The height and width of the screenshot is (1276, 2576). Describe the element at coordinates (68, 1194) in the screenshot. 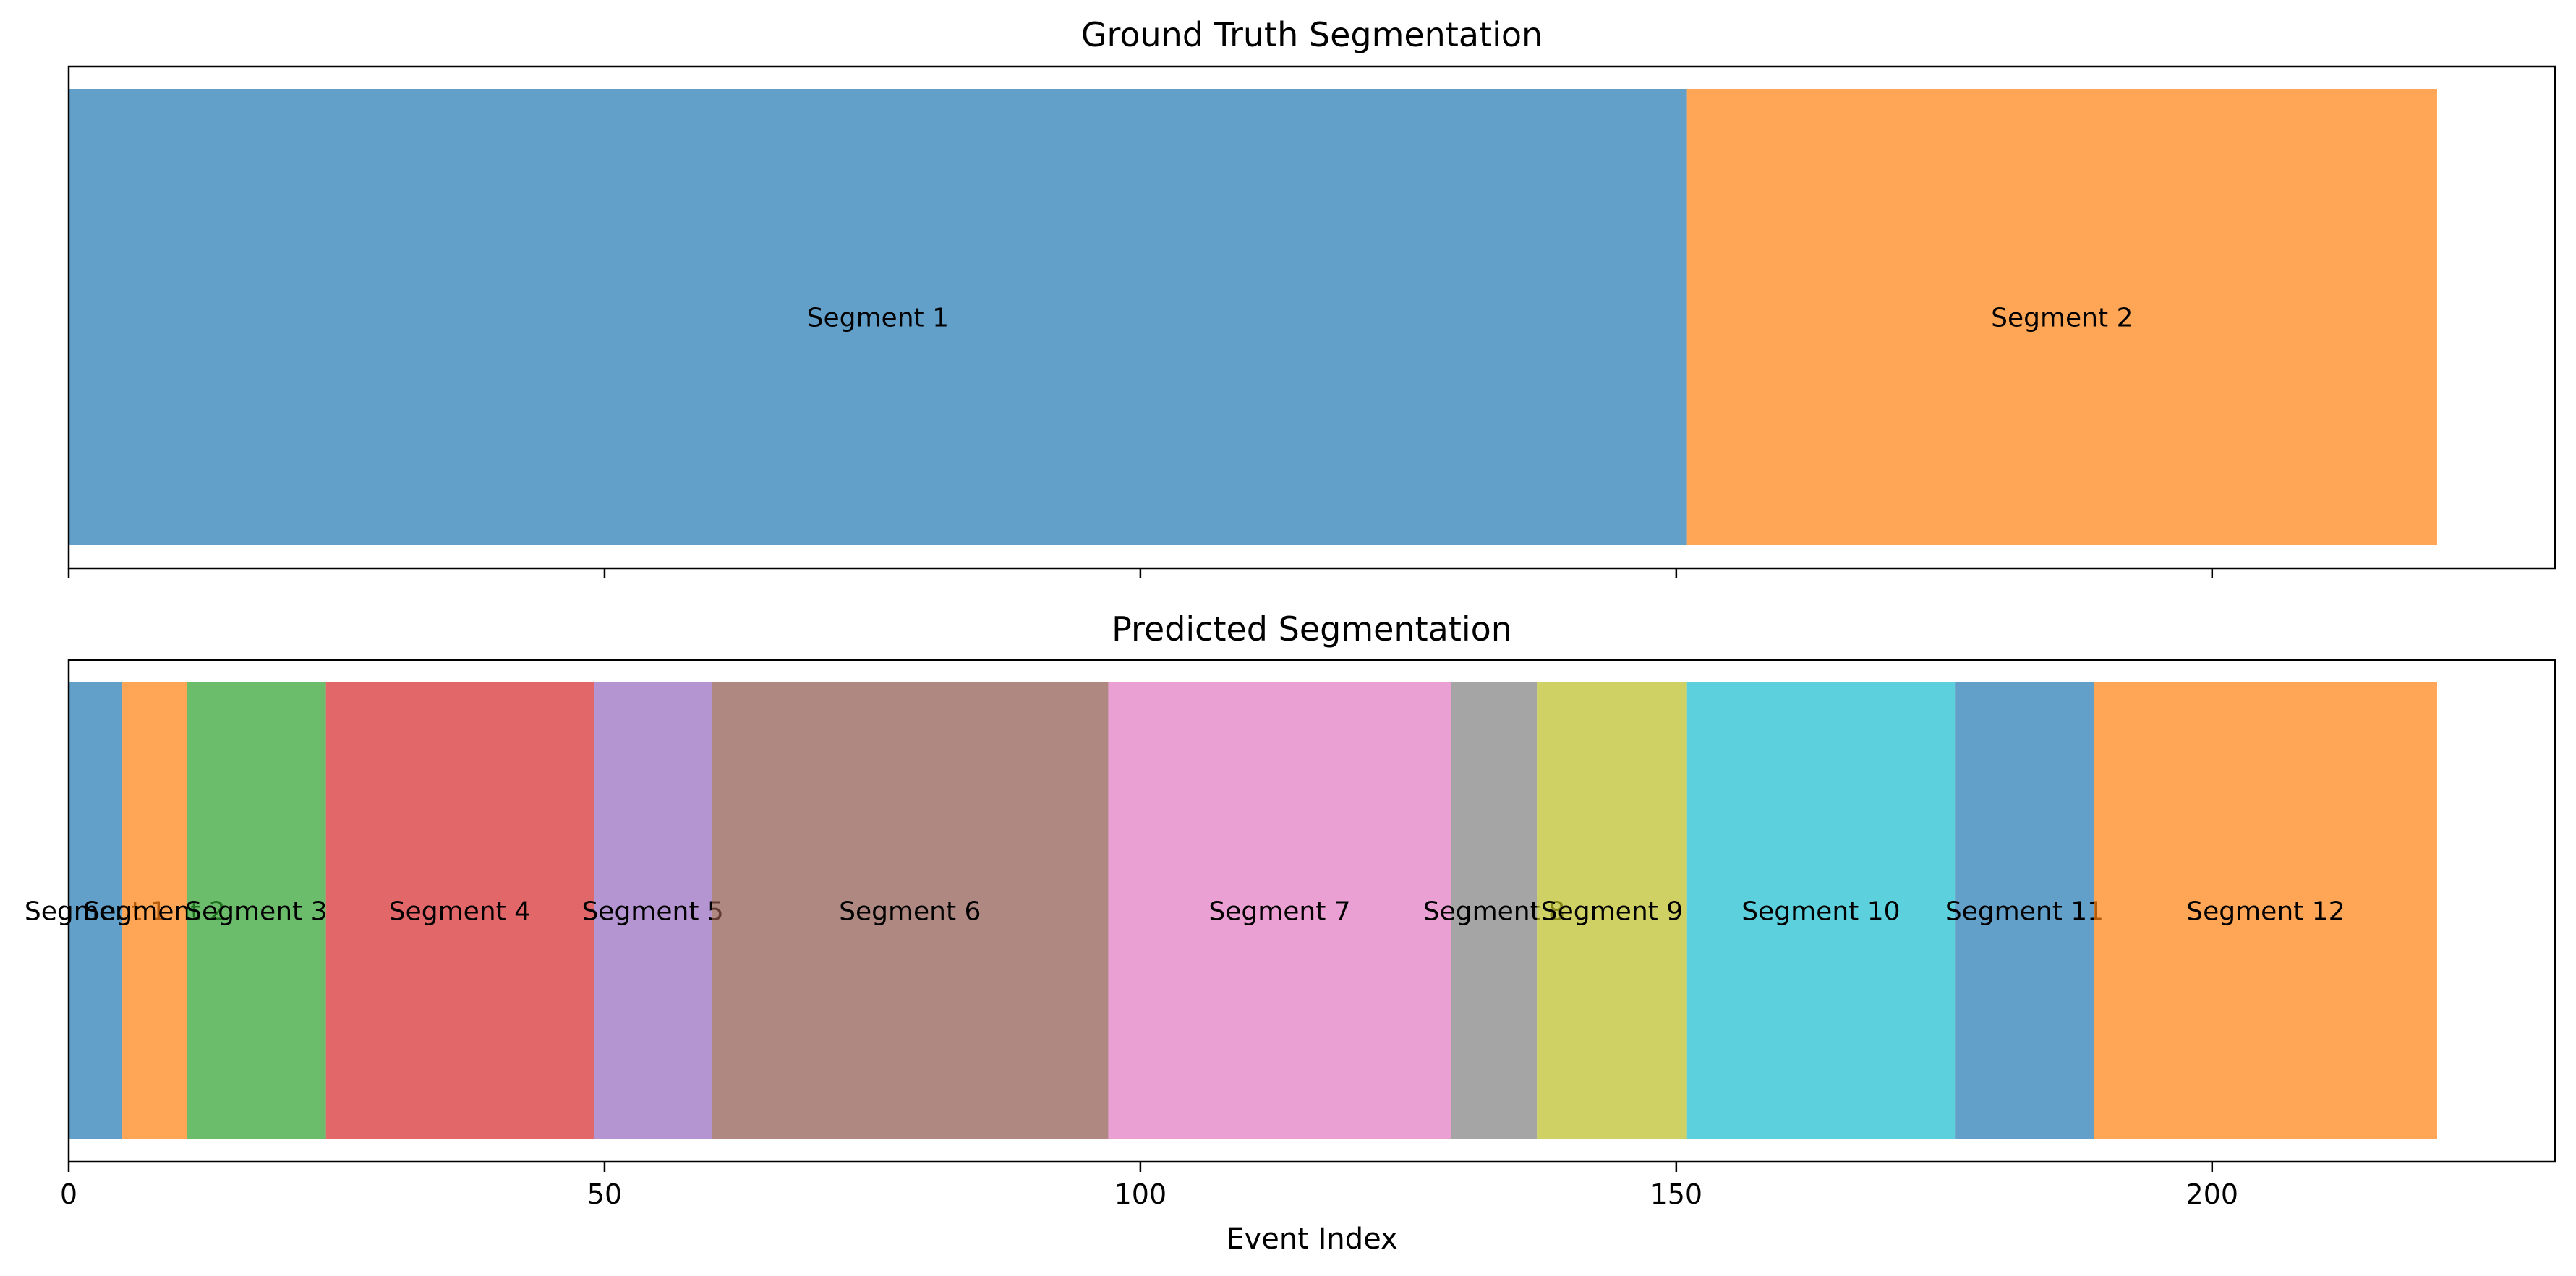

I see `predicted-x-tick-label: 0` at that location.